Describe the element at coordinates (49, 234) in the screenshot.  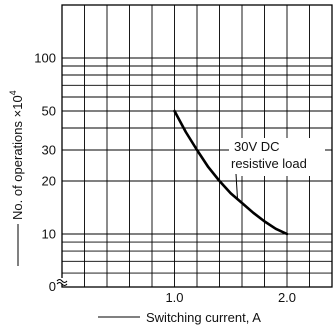
I see `y-tick-label: 10` at that location.